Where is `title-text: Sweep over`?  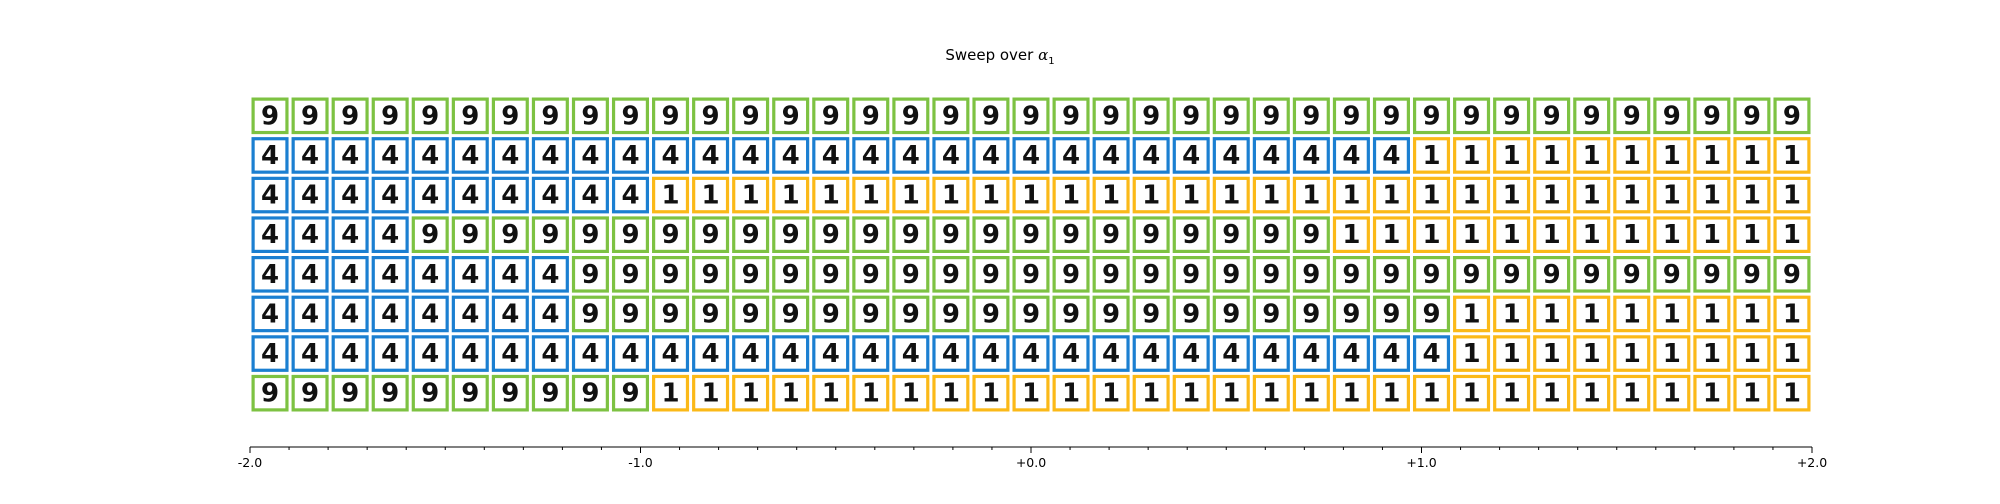 title-text: Sweep over is located at coordinates (989, 55).